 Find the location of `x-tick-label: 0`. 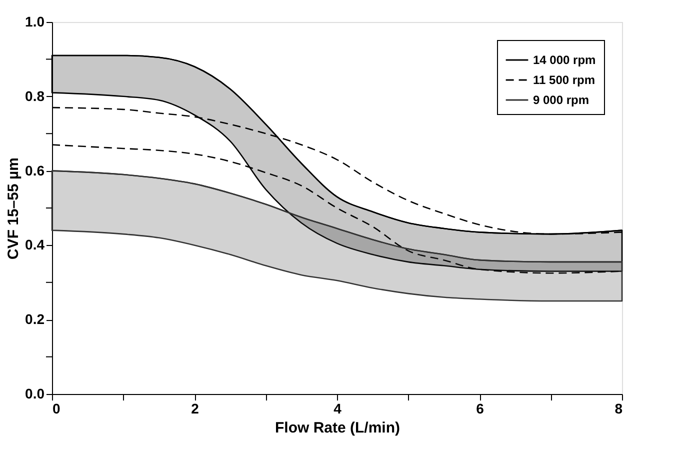

x-tick-label: 0 is located at coordinates (56, 408).